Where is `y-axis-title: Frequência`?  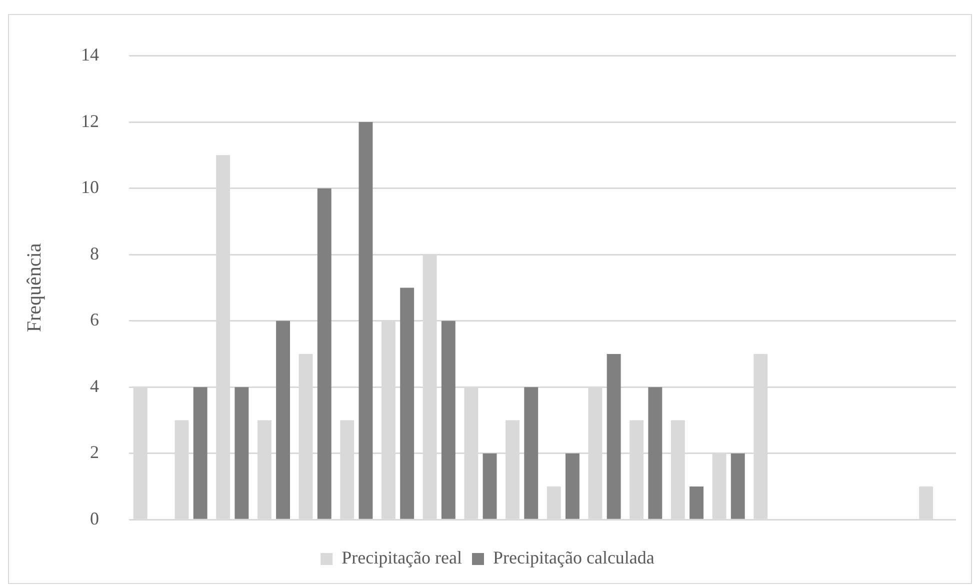 y-axis-title: Frequência is located at coordinates (34, 287).